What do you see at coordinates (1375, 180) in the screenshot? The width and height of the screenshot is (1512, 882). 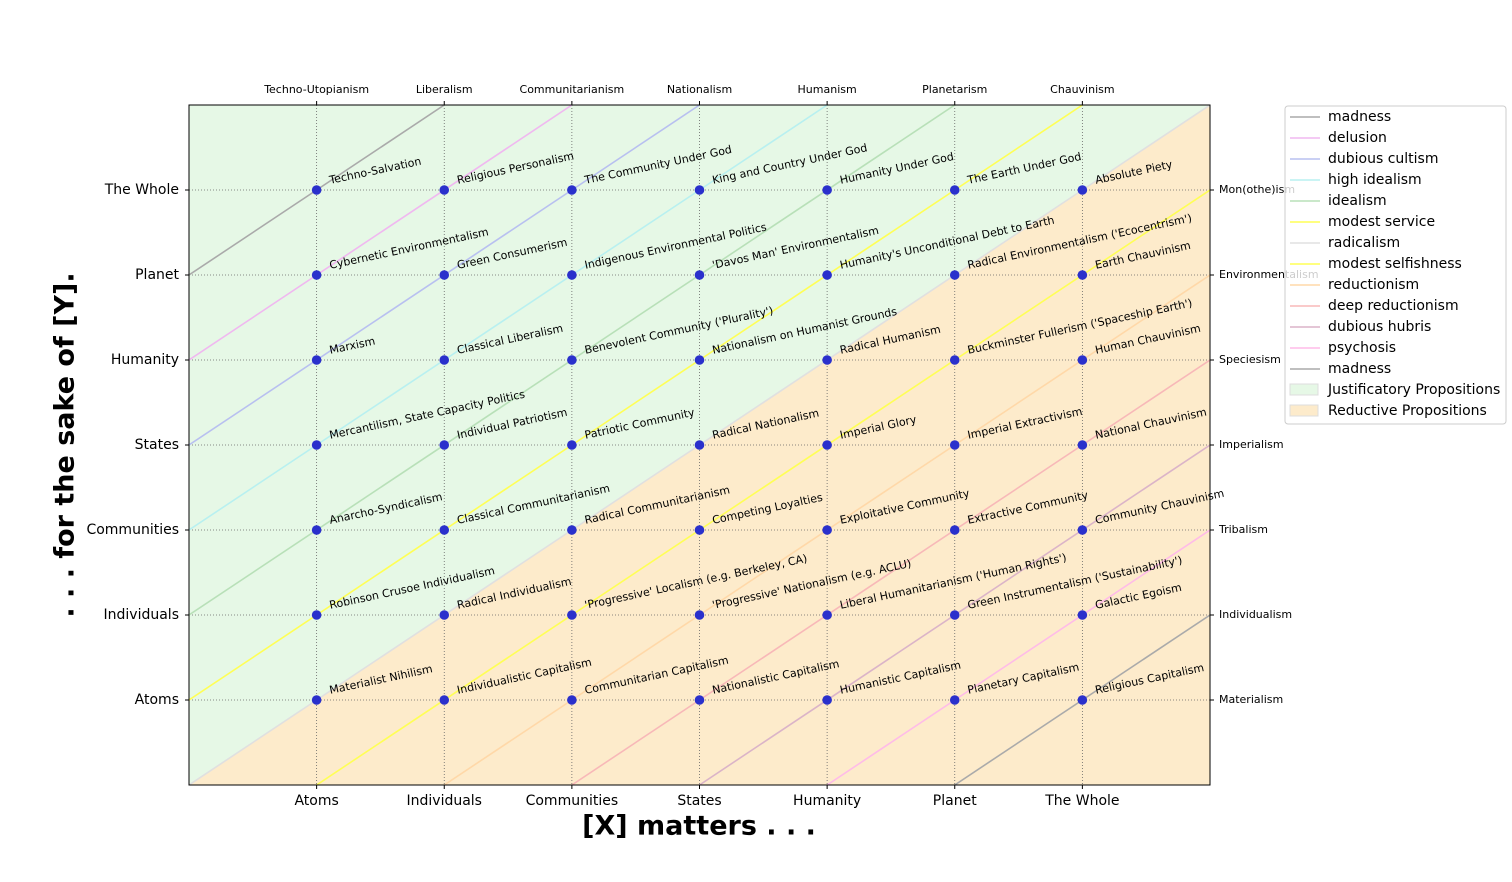 I see `legend-label: high idealism` at bounding box center [1375, 180].